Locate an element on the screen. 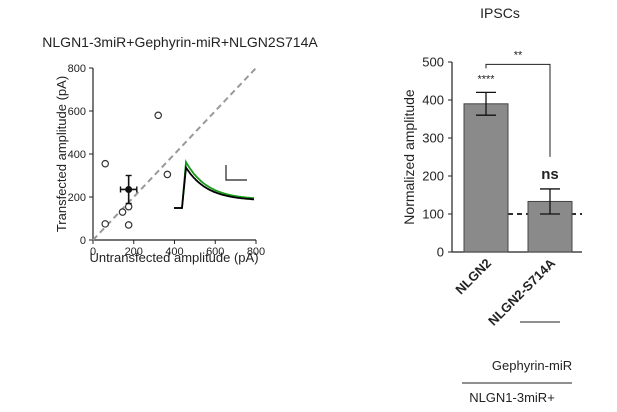 Image resolution: width=617 pixels, height=412 pixels. bar-y-tick-label: 0 is located at coordinates (440, 252).